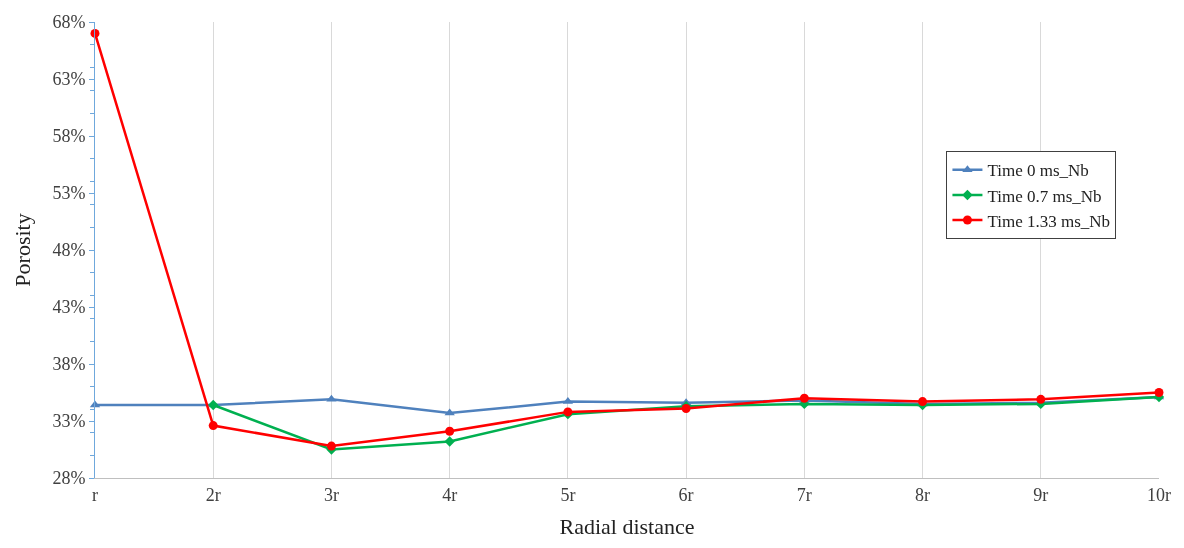 This screenshot has height=548, width=1184. Describe the element at coordinates (23, 250) in the screenshot. I see `y-axis-title: Porosity` at that location.